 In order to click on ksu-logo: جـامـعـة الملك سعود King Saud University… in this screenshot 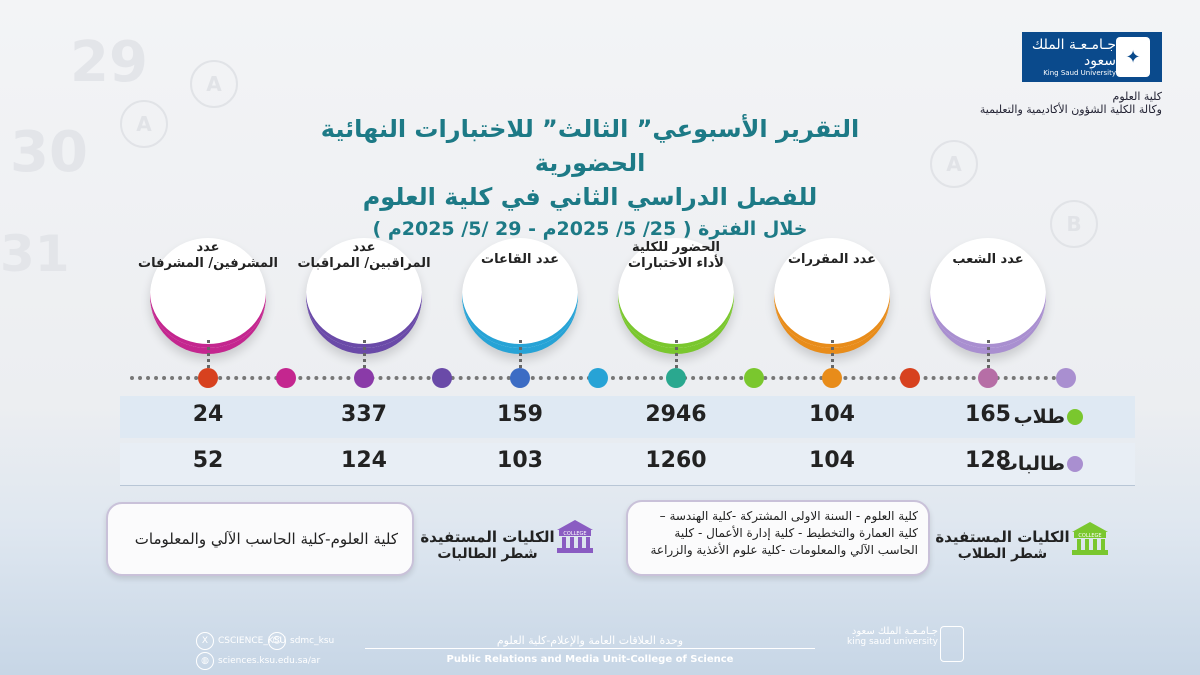, I will do `click(1092, 57)`.